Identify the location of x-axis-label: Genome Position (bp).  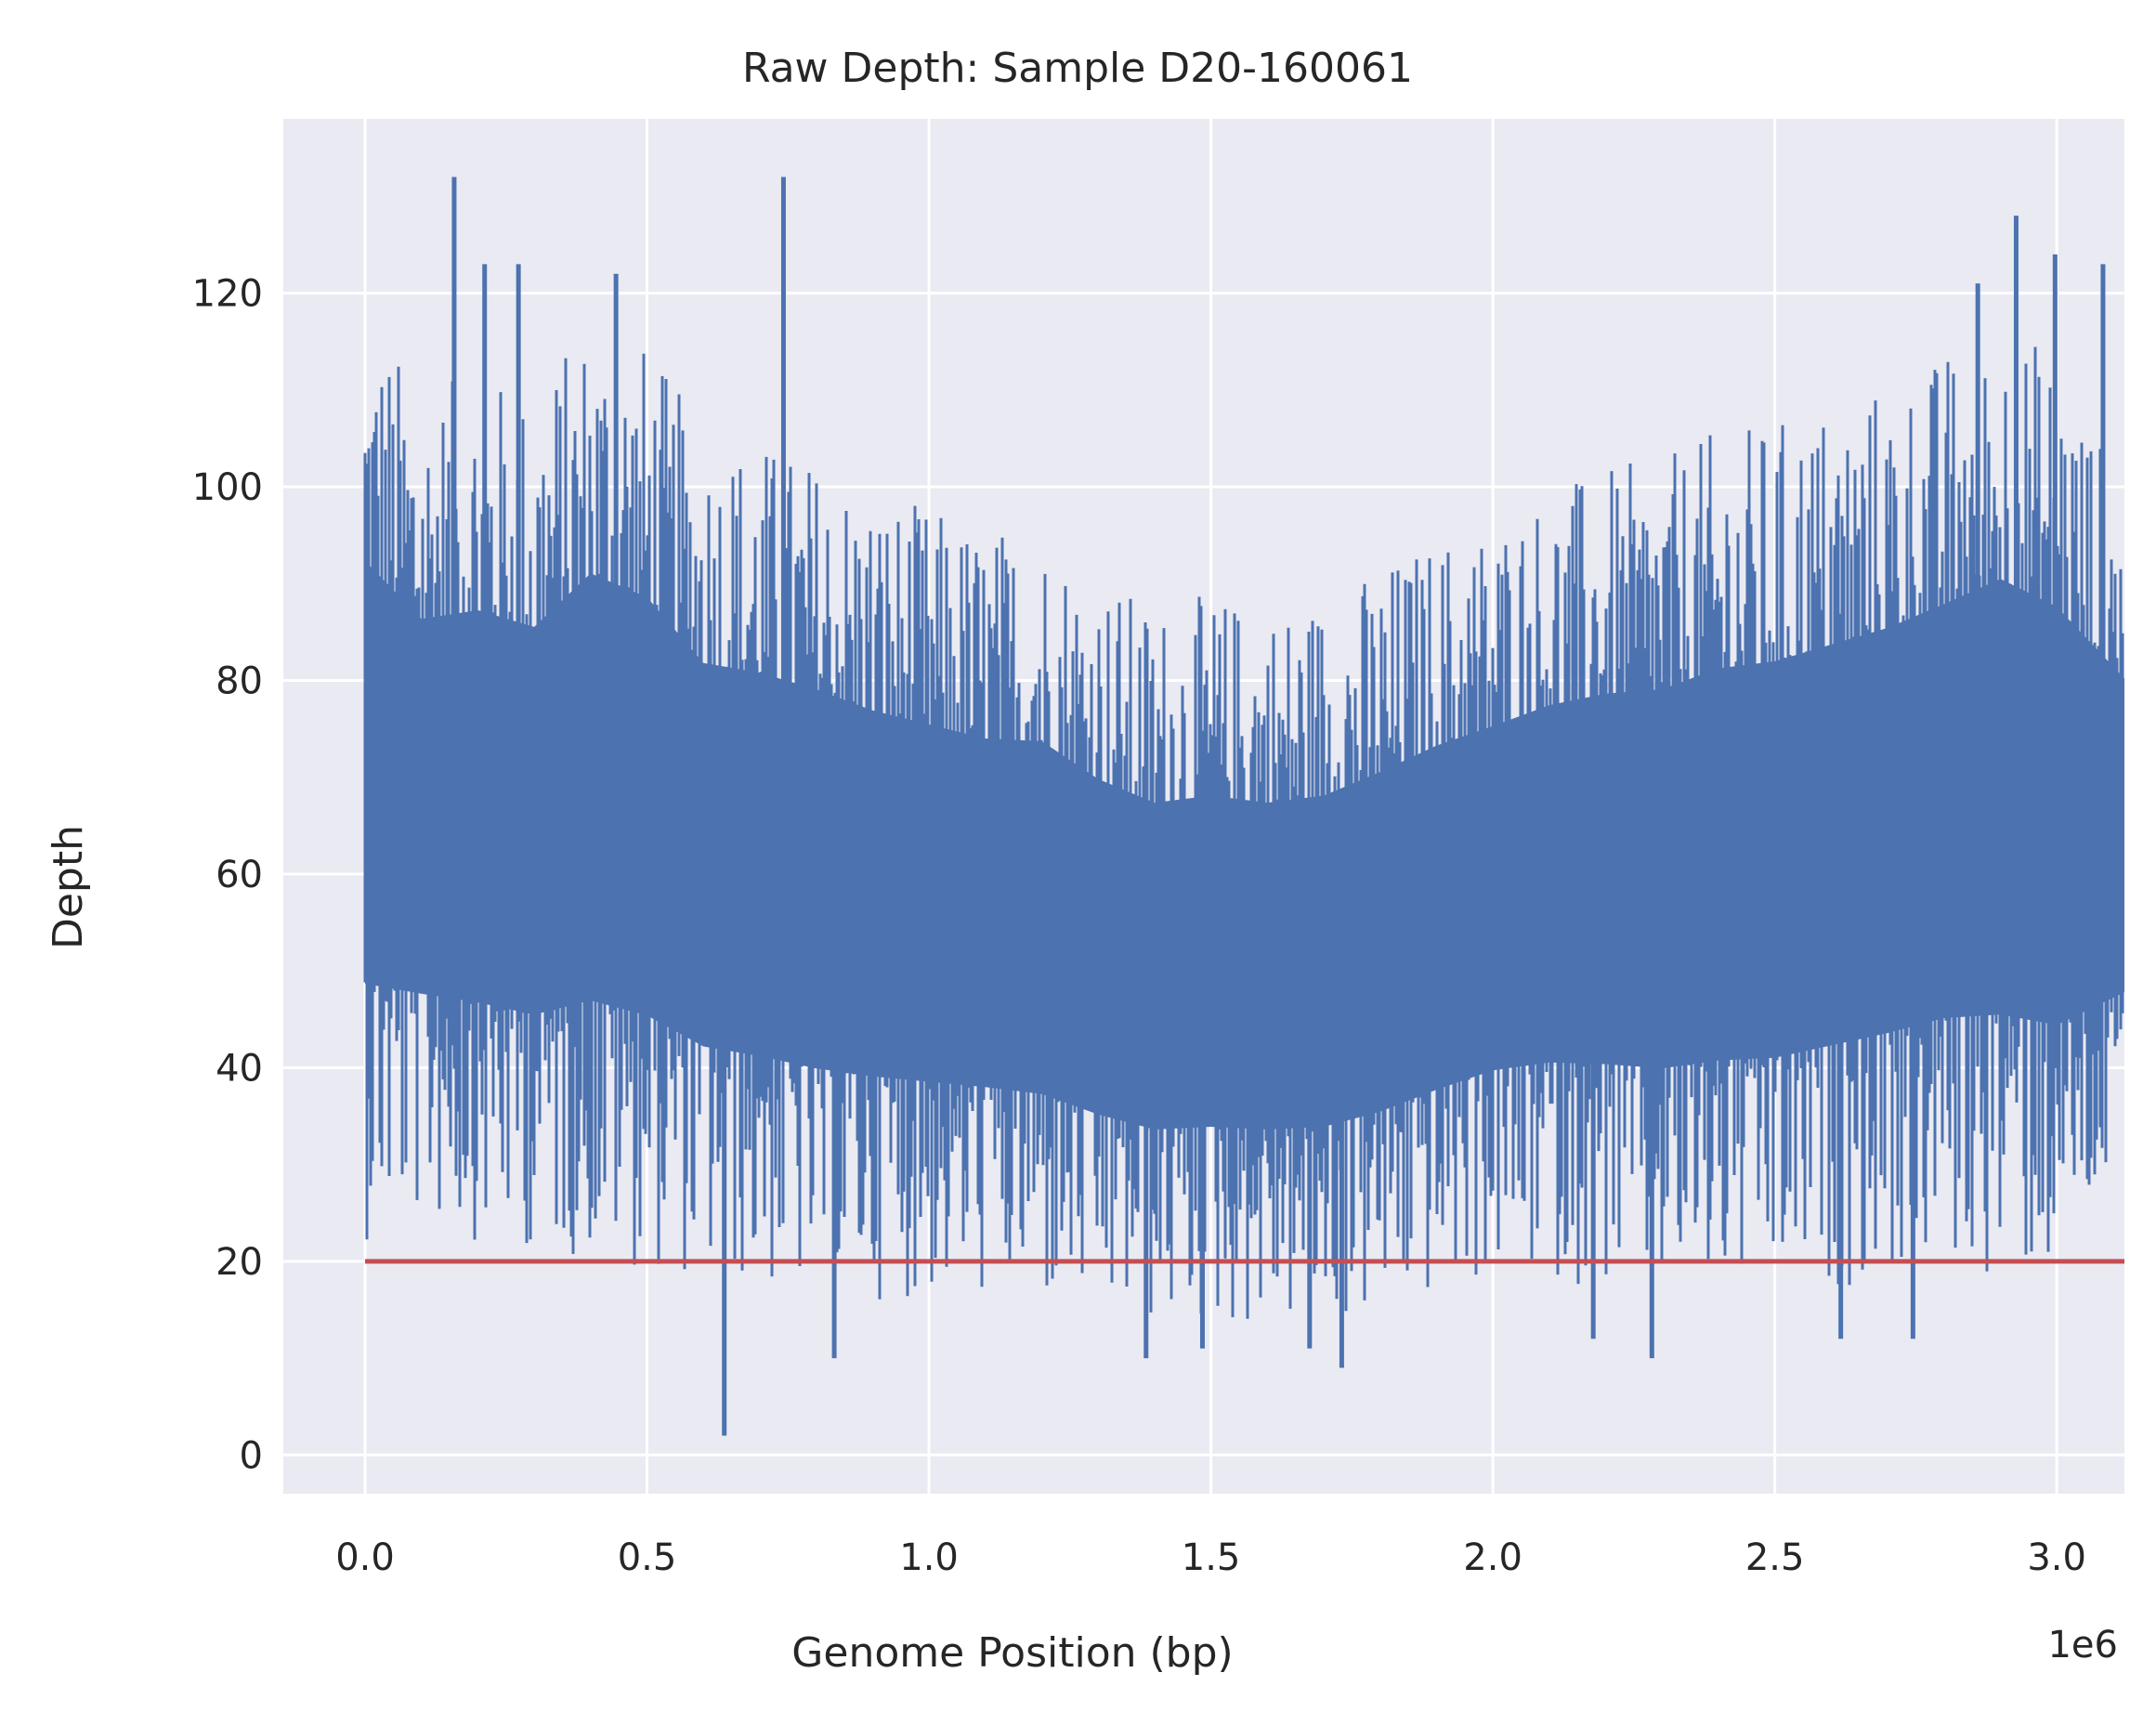
(1012, 1653).